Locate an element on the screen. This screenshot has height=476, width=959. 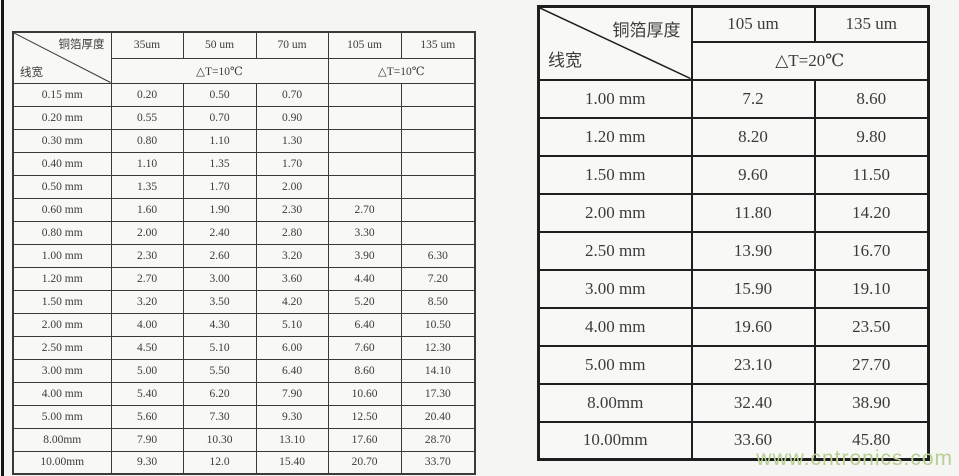
row-label-line-width: 8.00mm is located at coordinates (615, 402).